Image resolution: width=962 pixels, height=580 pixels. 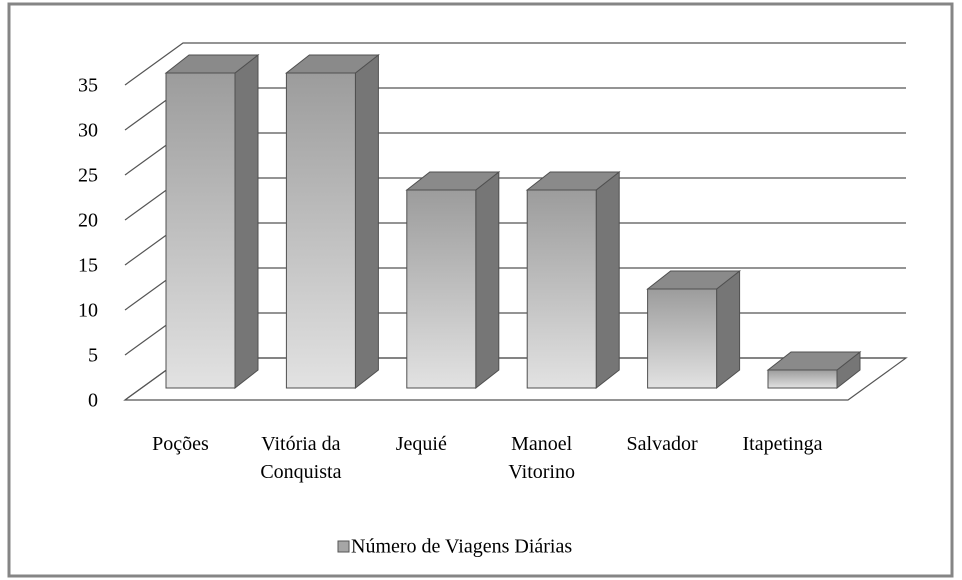 What do you see at coordinates (180, 444) in the screenshot?
I see `x-tick-label: Poções` at bounding box center [180, 444].